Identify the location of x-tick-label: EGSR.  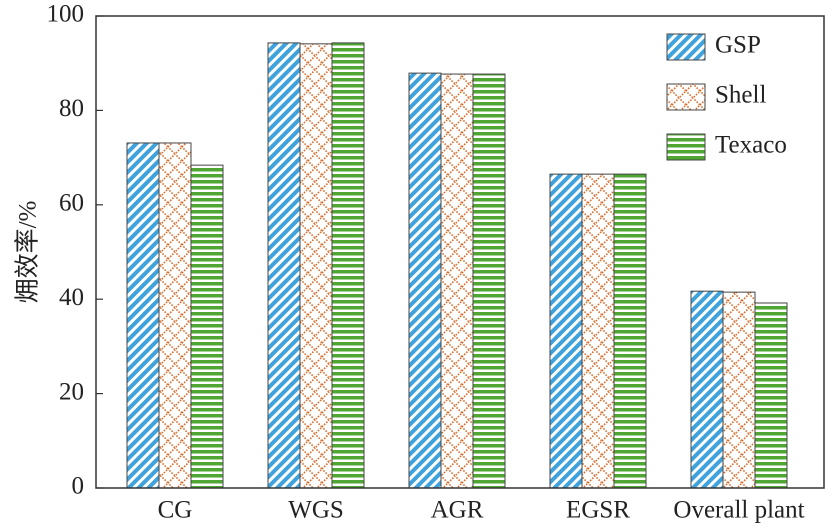
(598, 510).